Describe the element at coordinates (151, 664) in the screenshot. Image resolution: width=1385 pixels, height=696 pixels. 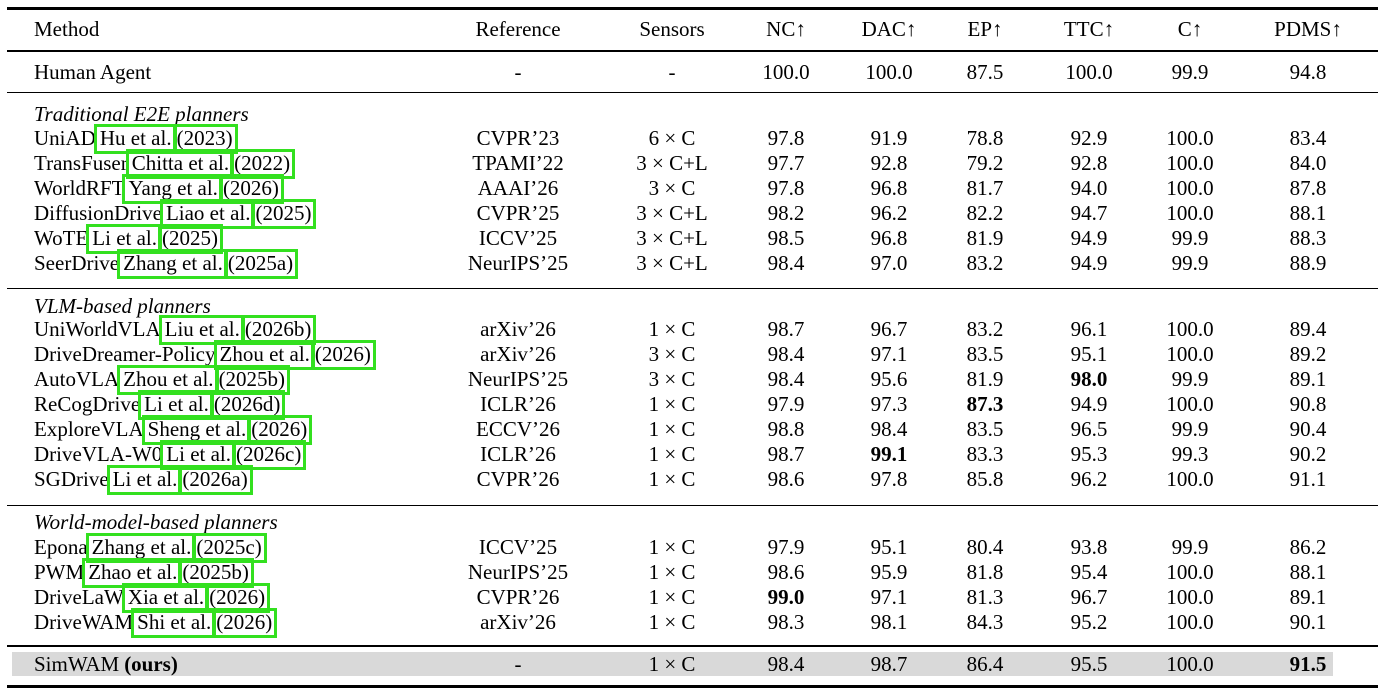
I see `ours-tag: (ours)` at that location.